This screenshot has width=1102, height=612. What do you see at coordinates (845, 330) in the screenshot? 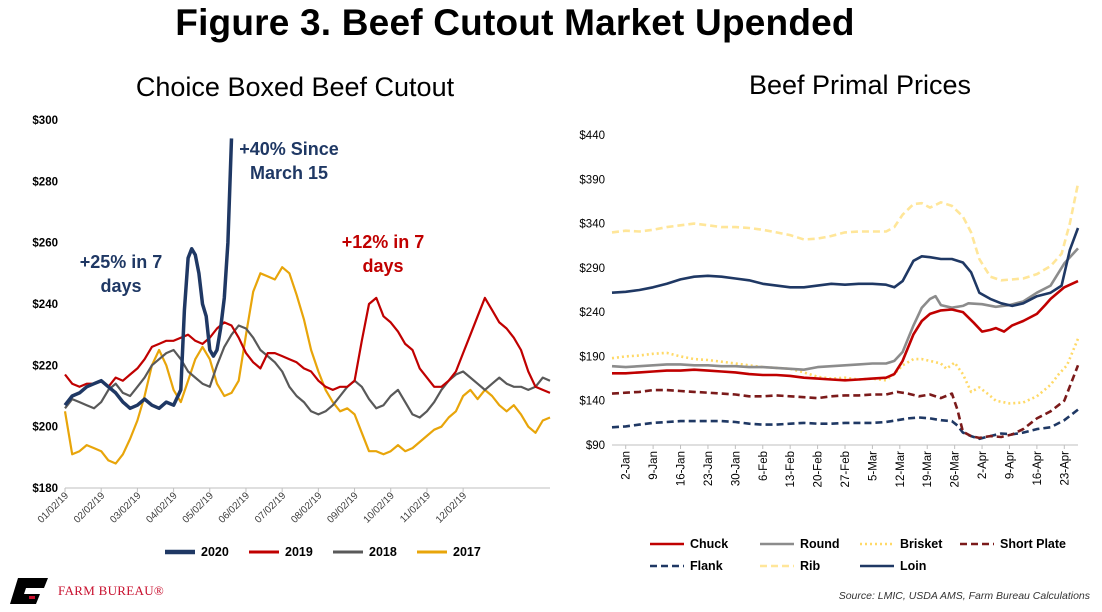
I see `series-line-chuck` at bounding box center [845, 330].